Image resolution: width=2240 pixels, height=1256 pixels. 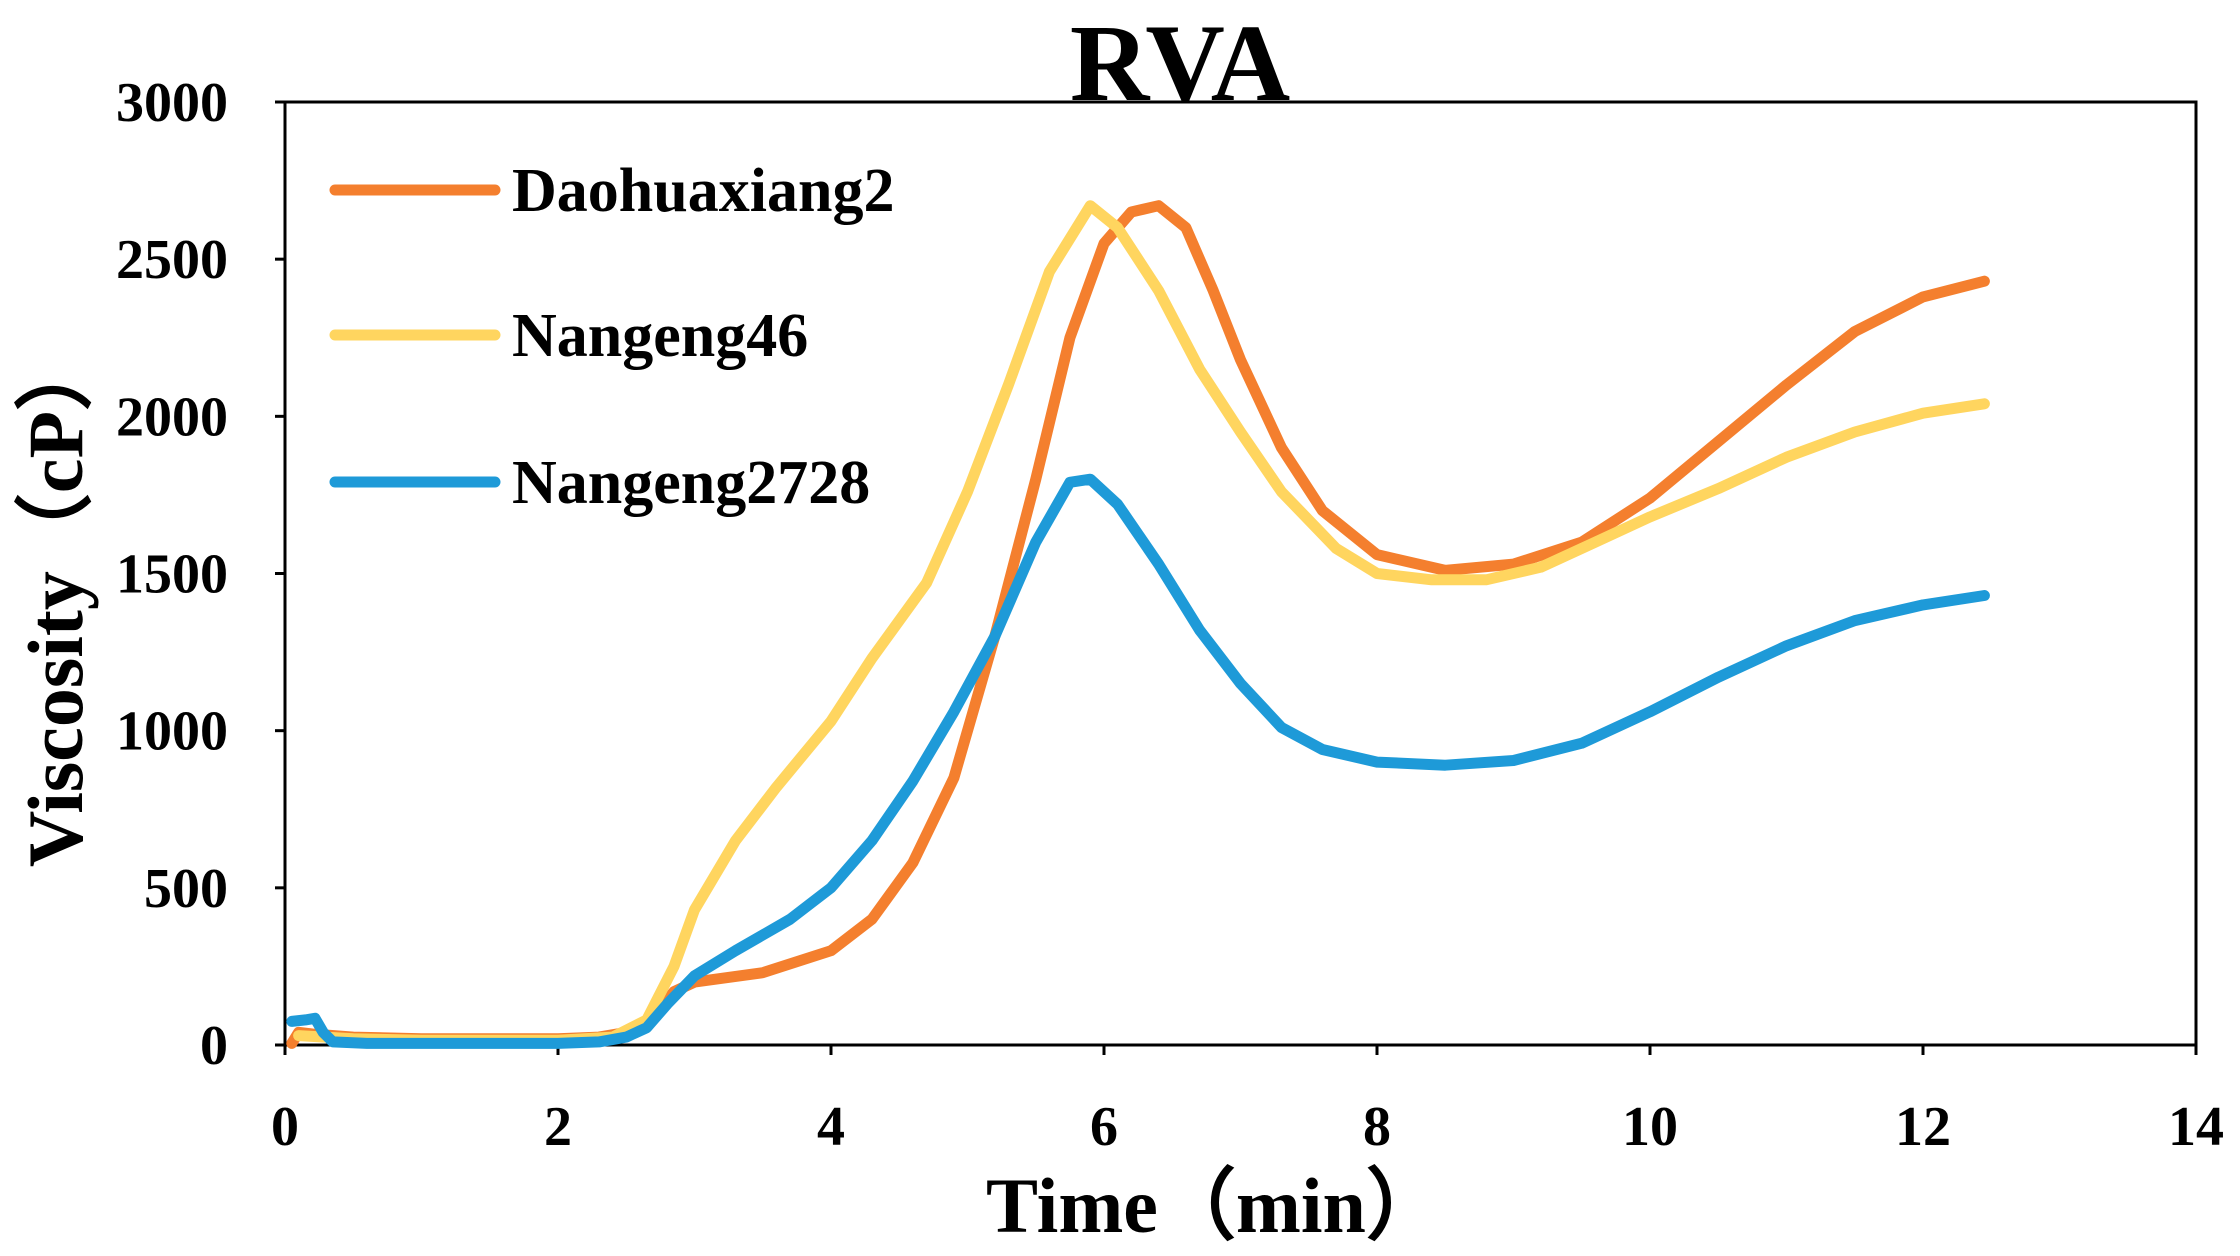 I want to click on y-tick-label: 0, so click(x=214, y=1046).